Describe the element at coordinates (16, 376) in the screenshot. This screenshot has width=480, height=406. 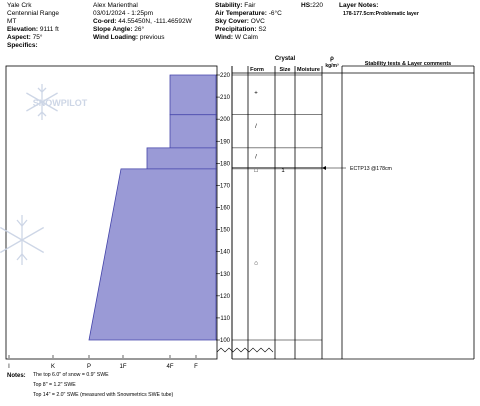
I see `notes-label: Notes:` at that location.